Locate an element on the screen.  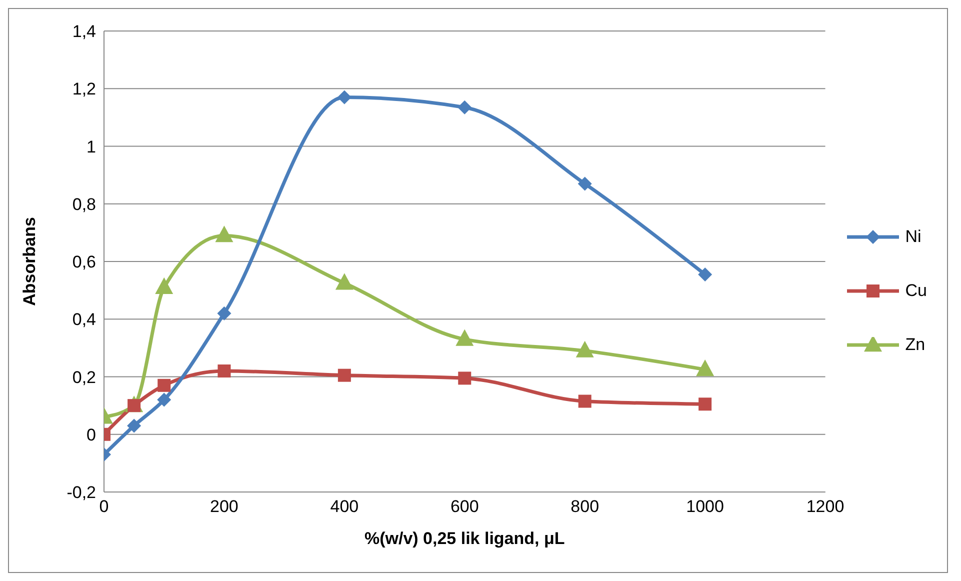
y-tick-label: 1,2 is located at coordinates (84, 89).